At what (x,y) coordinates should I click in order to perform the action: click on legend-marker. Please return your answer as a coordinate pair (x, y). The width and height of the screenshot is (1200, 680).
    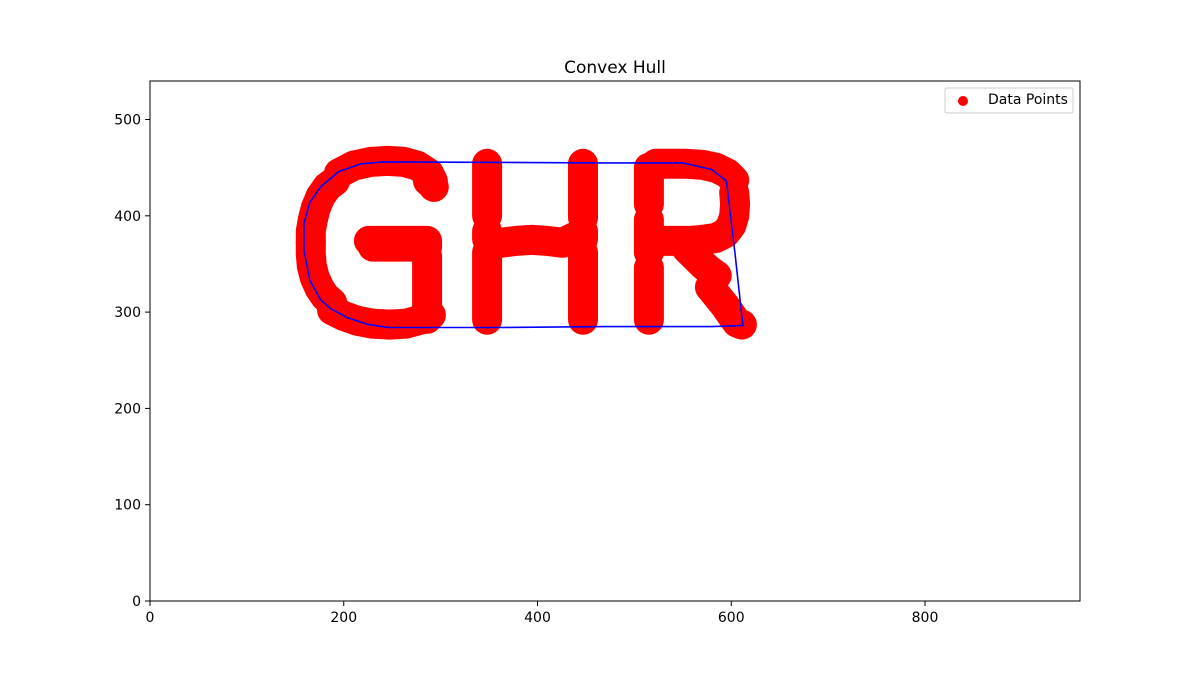
    Looking at the image, I should click on (963, 101).